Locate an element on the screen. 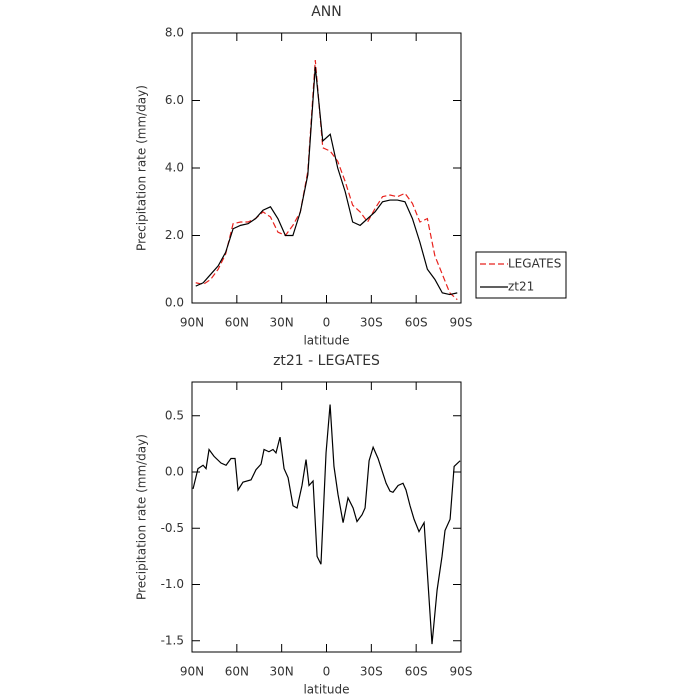  y-tick-label: 0.5 is located at coordinates (174, 415).